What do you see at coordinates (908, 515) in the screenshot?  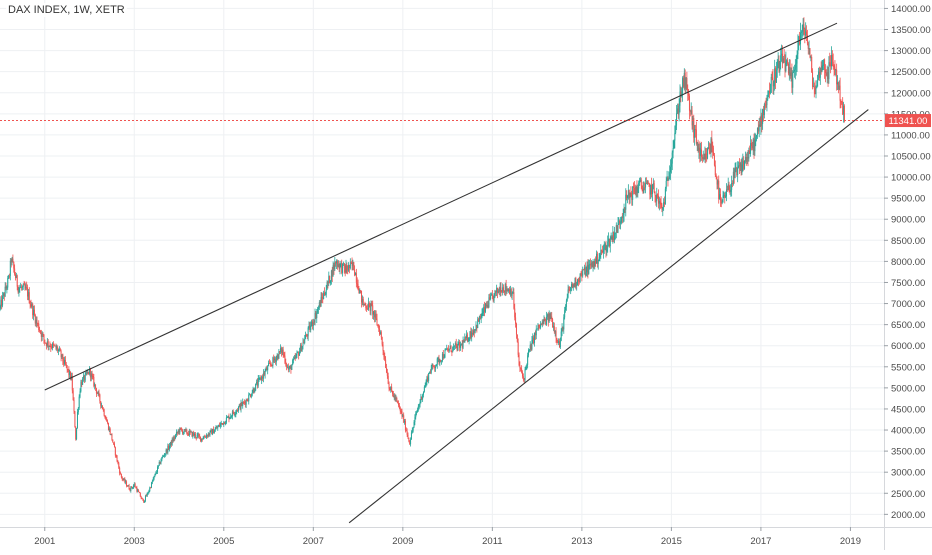 I see `y-tick-label: 2000.00` at bounding box center [908, 515].